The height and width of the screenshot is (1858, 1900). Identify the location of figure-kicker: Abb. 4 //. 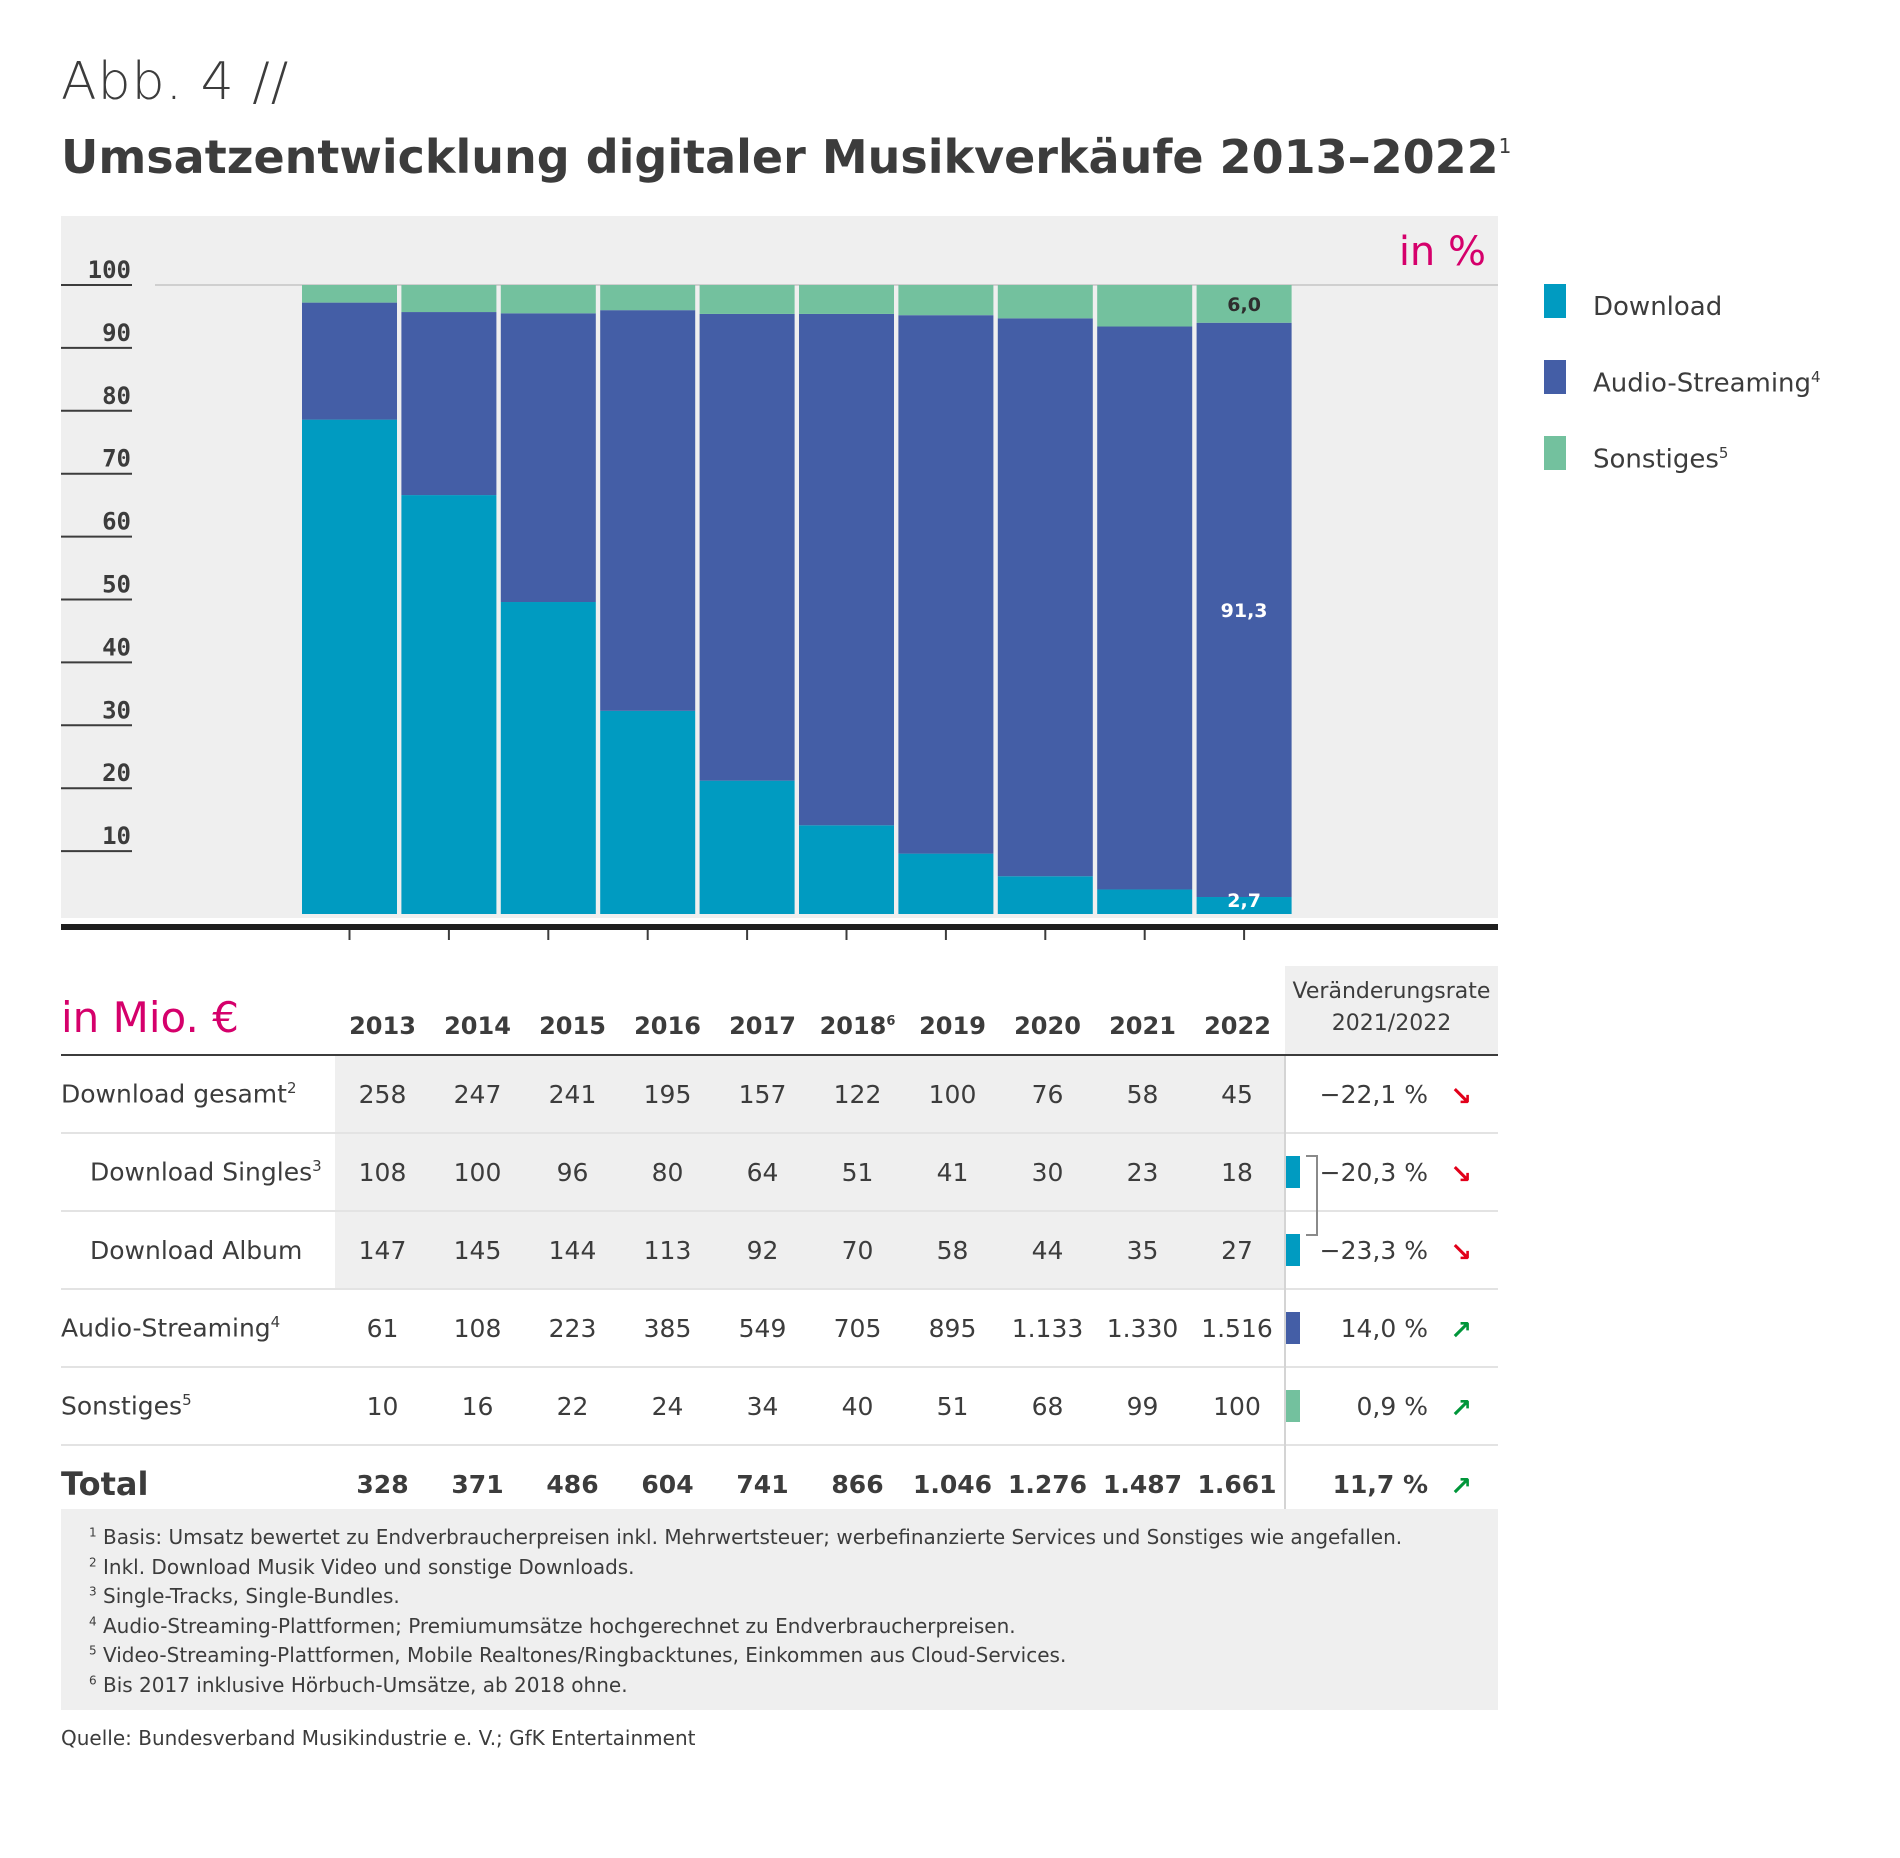
(175, 82).